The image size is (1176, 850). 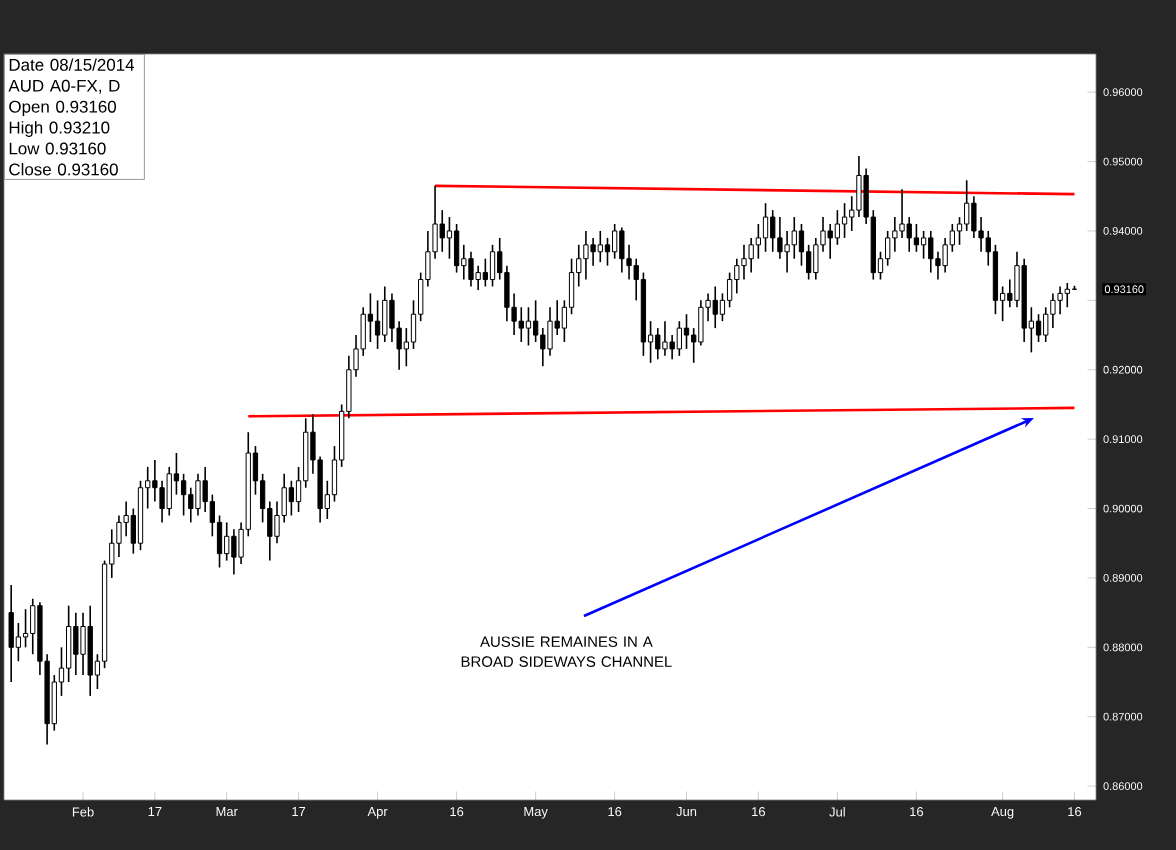 I want to click on annotation: Date 08/15/2014, so click(x=72, y=64).